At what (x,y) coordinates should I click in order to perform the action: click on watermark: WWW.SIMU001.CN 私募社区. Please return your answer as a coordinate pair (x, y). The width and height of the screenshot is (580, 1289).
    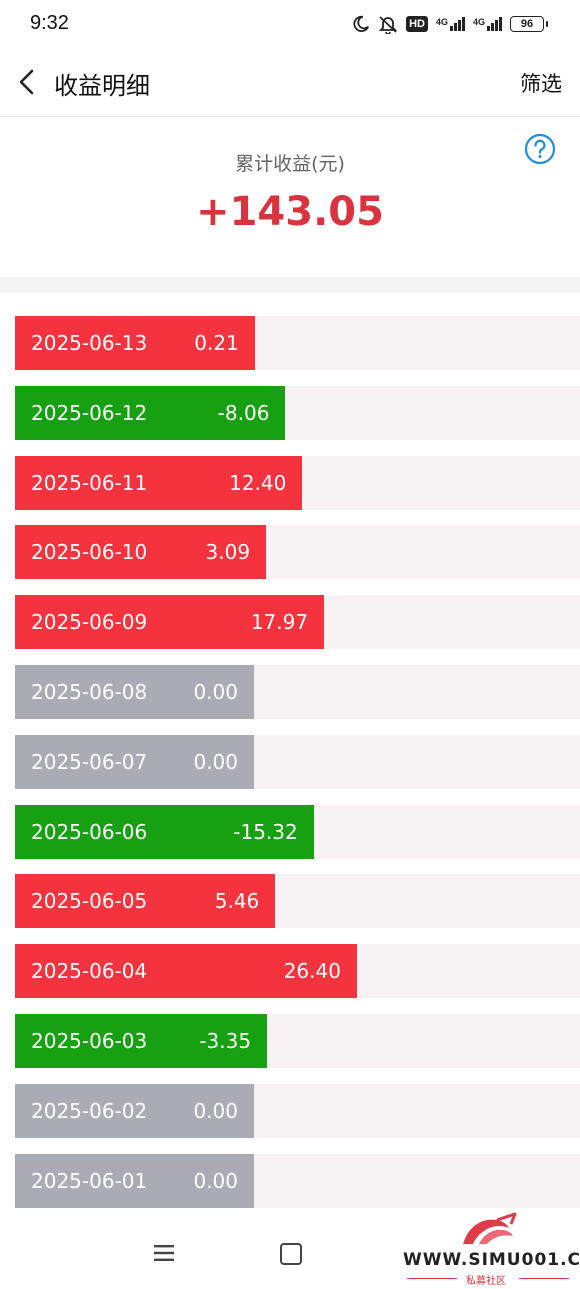
    Looking at the image, I should click on (491, 1249).